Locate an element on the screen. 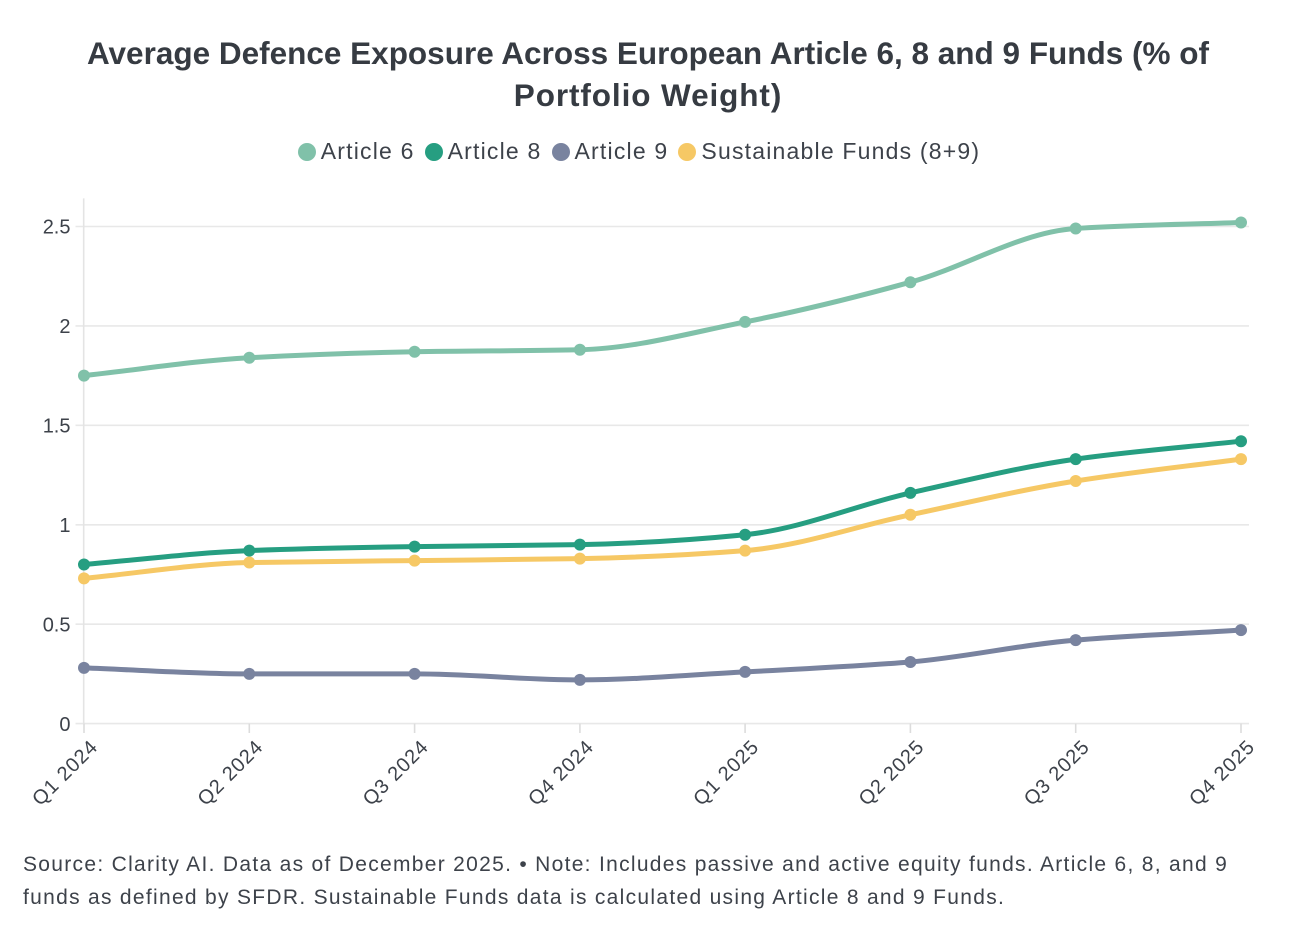 The height and width of the screenshot is (933, 1296). svg-text: Q2 2024 is located at coordinates (231, 773).